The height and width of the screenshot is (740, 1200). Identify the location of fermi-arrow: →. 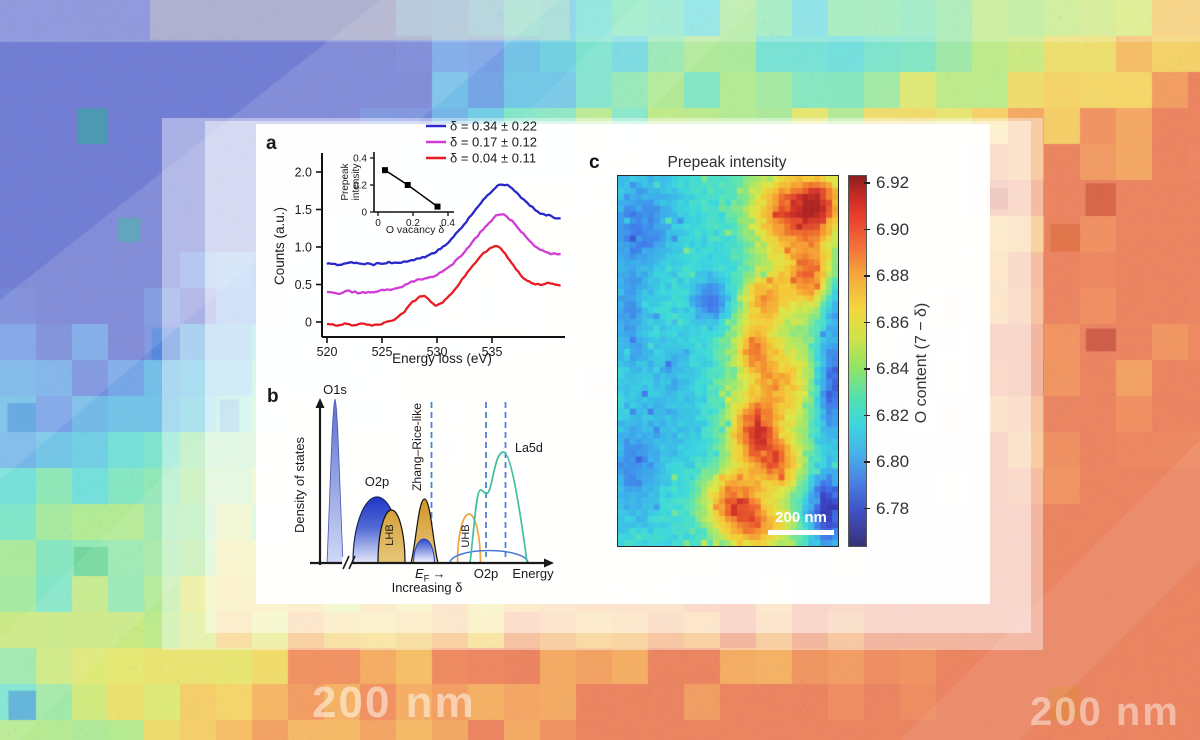
(438, 573).